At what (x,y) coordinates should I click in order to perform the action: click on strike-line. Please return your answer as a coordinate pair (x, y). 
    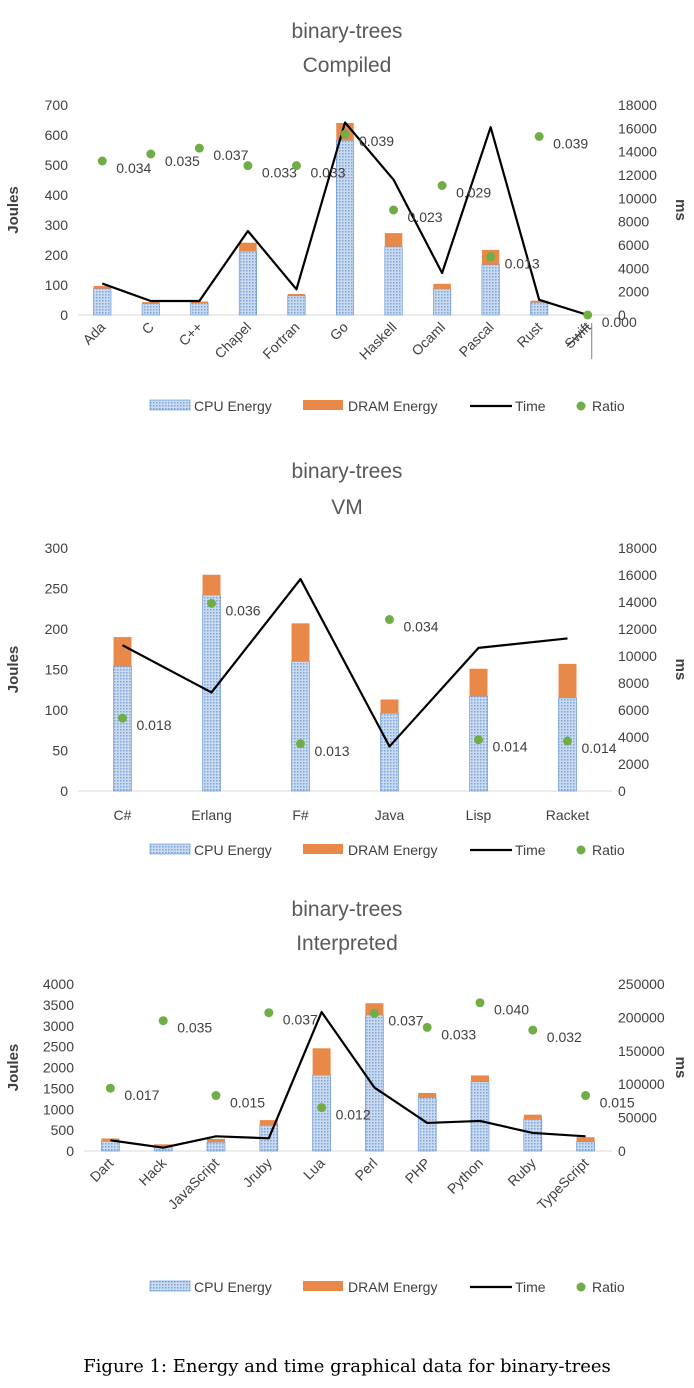
    Looking at the image, I should click on (592, 341).